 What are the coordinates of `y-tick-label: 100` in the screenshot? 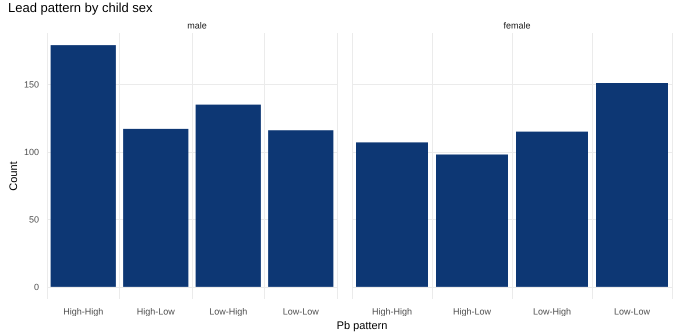 It's located at (31, 151).